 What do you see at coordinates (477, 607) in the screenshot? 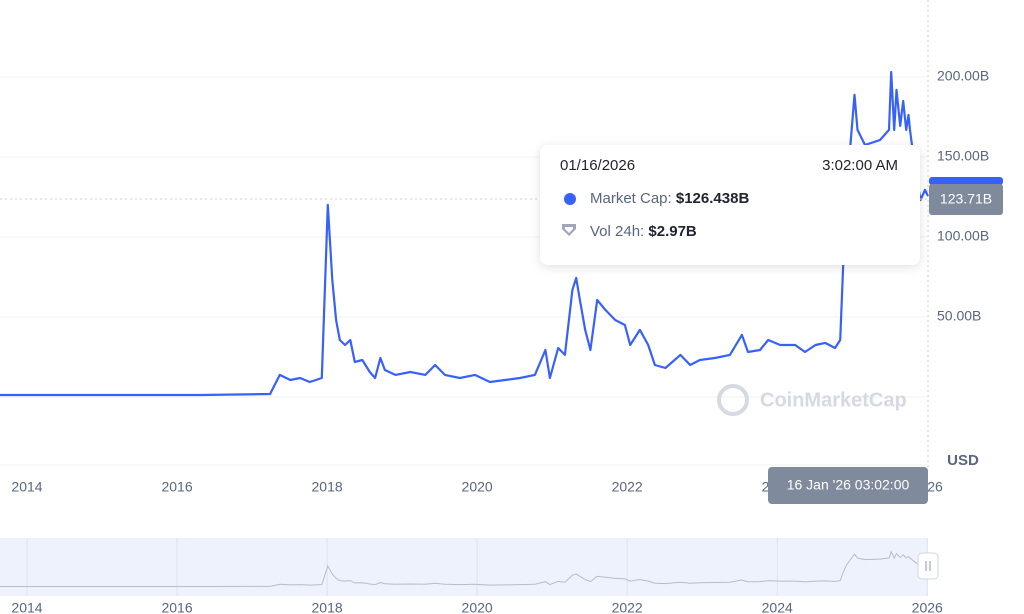
I see `navigator-tick-label: 2020` at bounding box center [477, 607].